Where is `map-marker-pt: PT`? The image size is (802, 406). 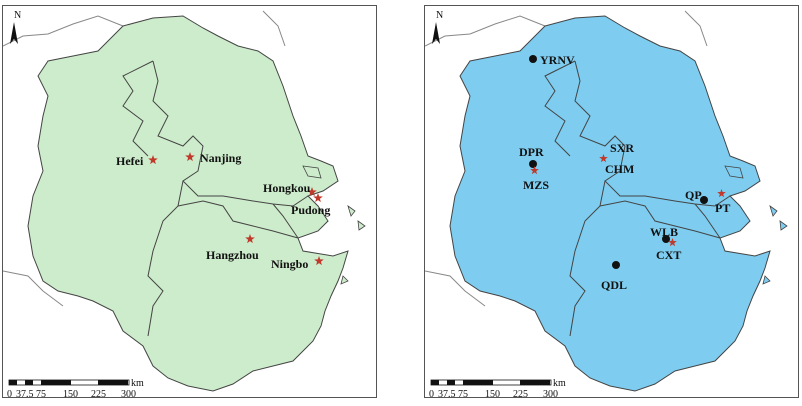
map-marker-pt: PT is located at coordinates (722, 202).